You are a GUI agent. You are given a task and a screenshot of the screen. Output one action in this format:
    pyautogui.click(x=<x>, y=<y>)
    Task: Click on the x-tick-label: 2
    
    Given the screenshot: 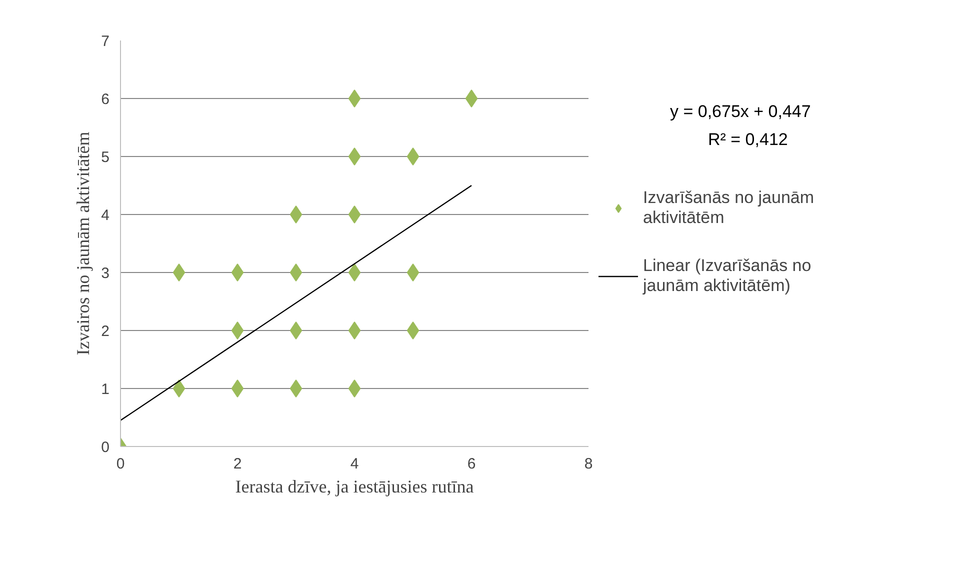 What is the action you would take?
    pyautogui.click(x=237, y=464)
    